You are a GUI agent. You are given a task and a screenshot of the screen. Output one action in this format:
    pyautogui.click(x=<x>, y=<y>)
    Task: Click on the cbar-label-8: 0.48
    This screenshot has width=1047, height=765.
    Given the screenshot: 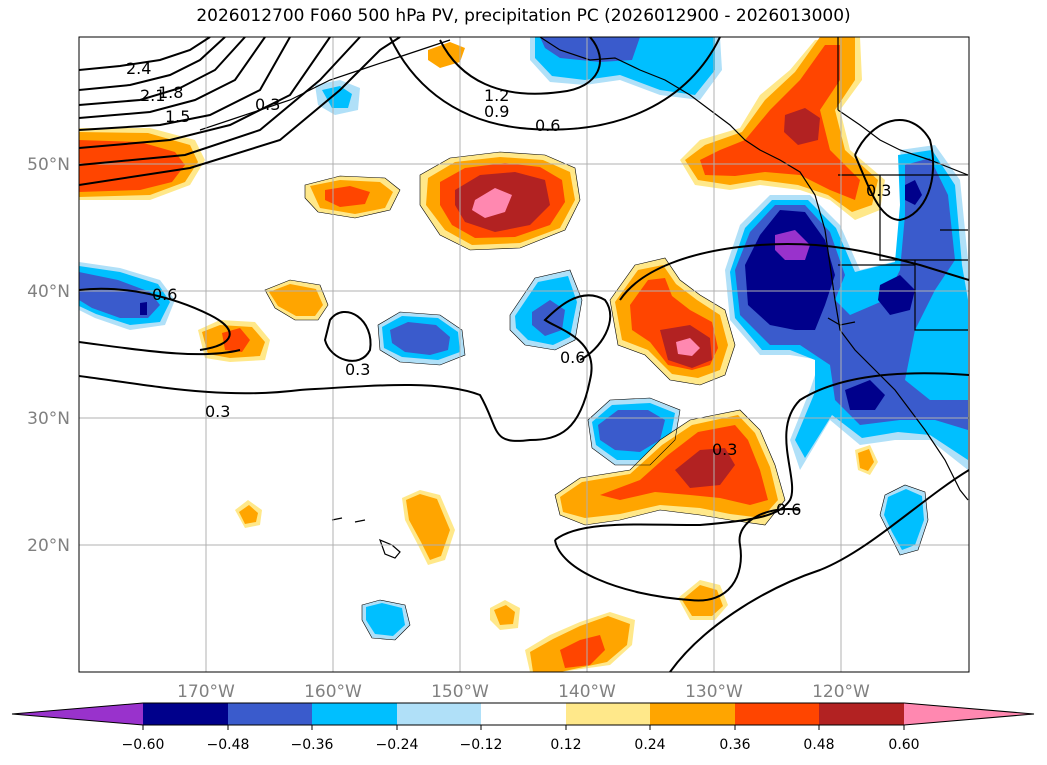 What is the action you would take?
    pyautogui.click(x=818, y=745)
    